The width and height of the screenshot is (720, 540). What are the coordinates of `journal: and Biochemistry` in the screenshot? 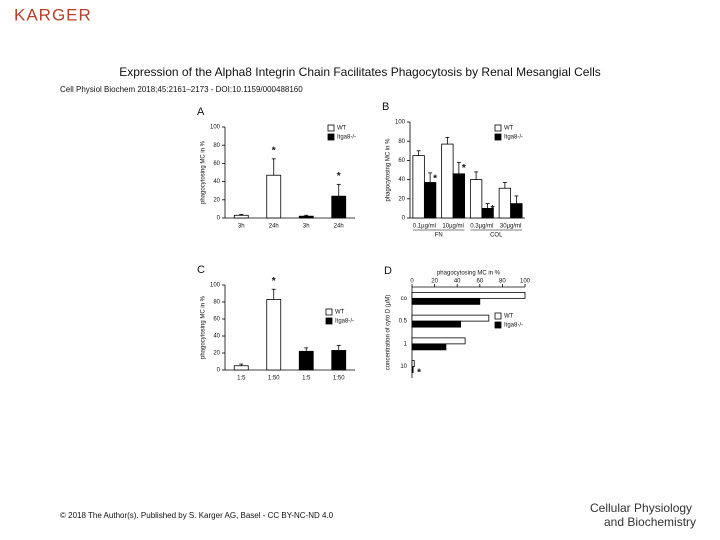 It's located at (650, 522).